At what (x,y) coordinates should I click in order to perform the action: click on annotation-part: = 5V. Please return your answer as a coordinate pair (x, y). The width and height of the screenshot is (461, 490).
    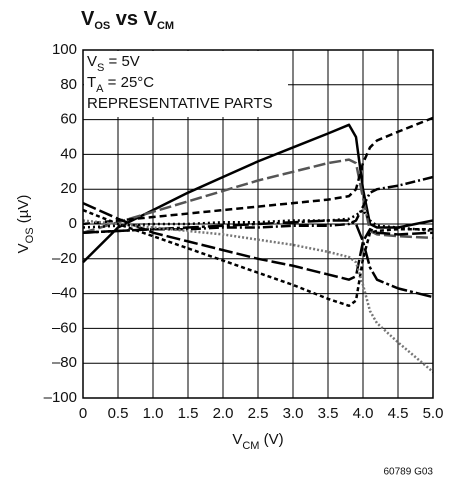
    Looking at the image, I should click on (121, 61).